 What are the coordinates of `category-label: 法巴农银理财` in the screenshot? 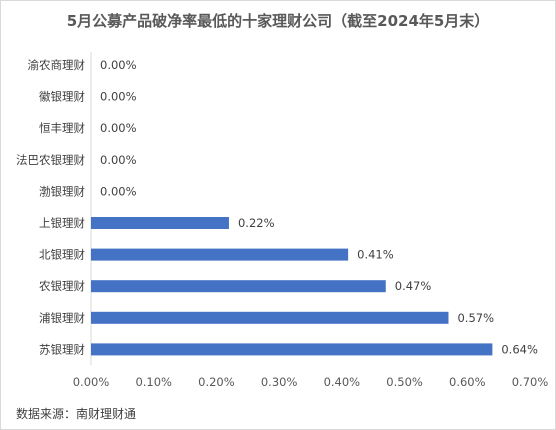 It's located at (50, 160).